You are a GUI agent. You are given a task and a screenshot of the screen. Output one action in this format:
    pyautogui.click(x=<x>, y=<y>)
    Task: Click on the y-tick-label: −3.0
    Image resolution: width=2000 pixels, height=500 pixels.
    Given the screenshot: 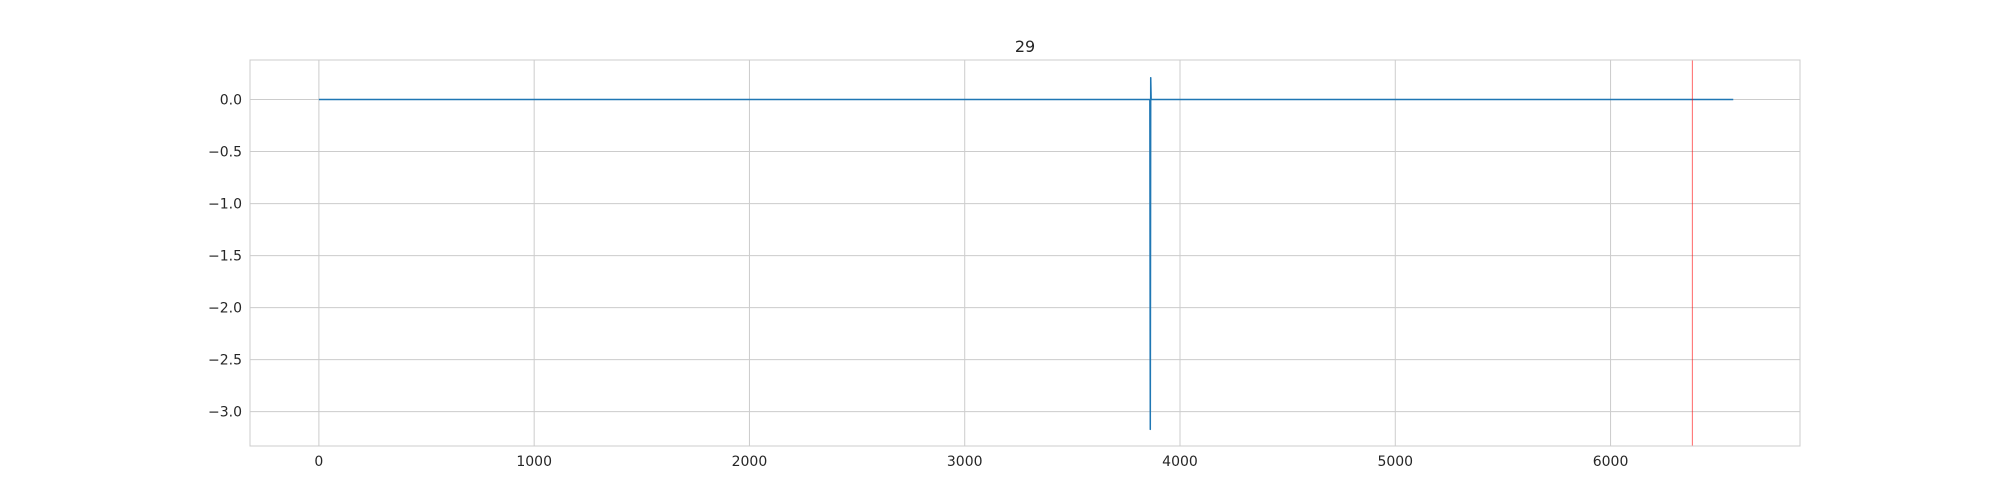 What is the action you would take?
    pyautogui.click(x=225, y=413)
    